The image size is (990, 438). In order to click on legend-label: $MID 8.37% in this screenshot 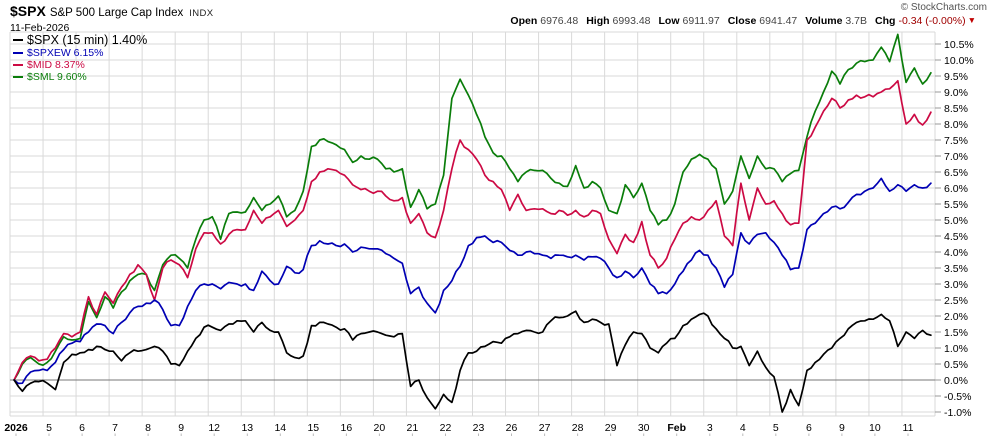, I will do `click(56, 65)`.